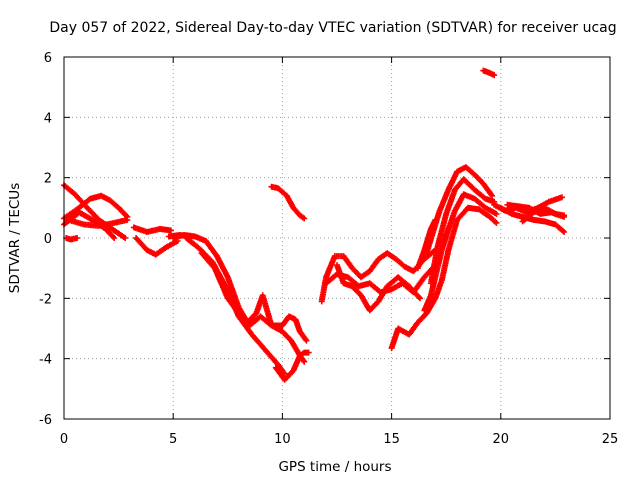 This screenshot has height=480, width=640. What do you see at coordinates (48, 118) in the screenshot?
I see `y-tick-label: 4` at bounding box center [48, 118].